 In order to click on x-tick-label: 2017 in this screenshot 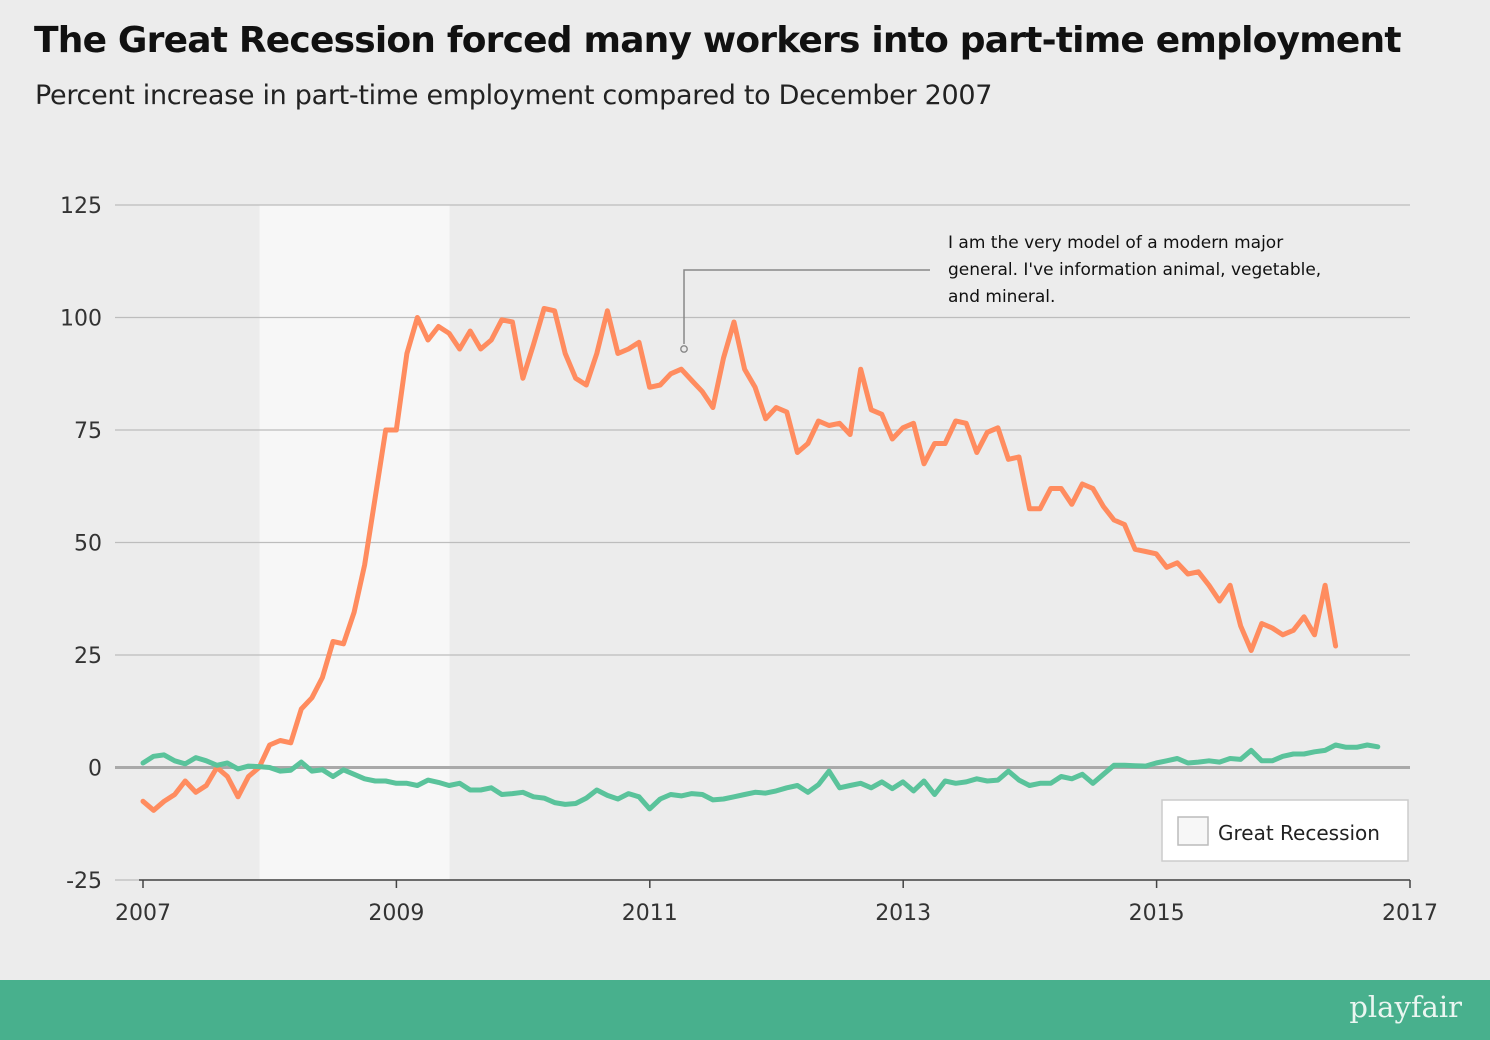, I will do `click(1410, 913)`.